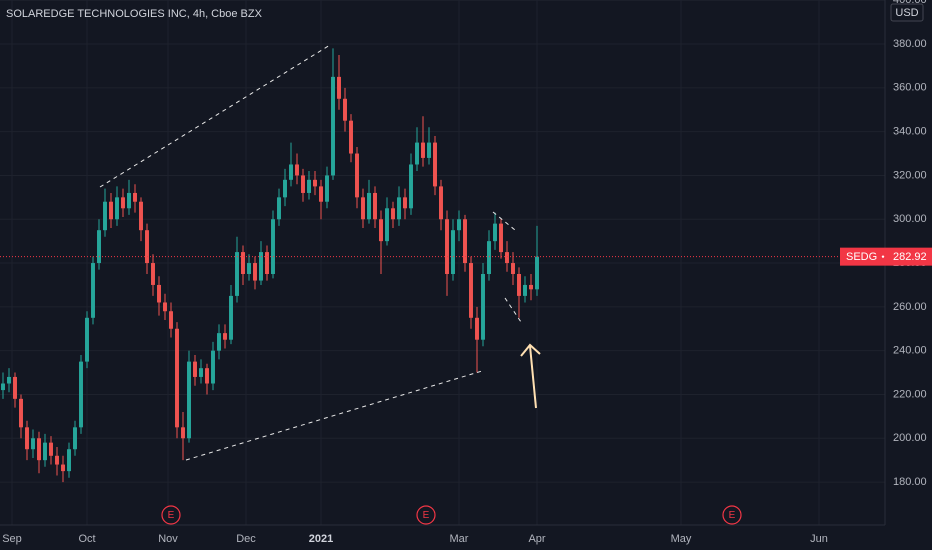 The width and height of the screenshot is (932, 550). What do you see at coordinates (910, 257) in the screenshot?
I see `last-price-label: 282.92` at bounding box center [910, 257].